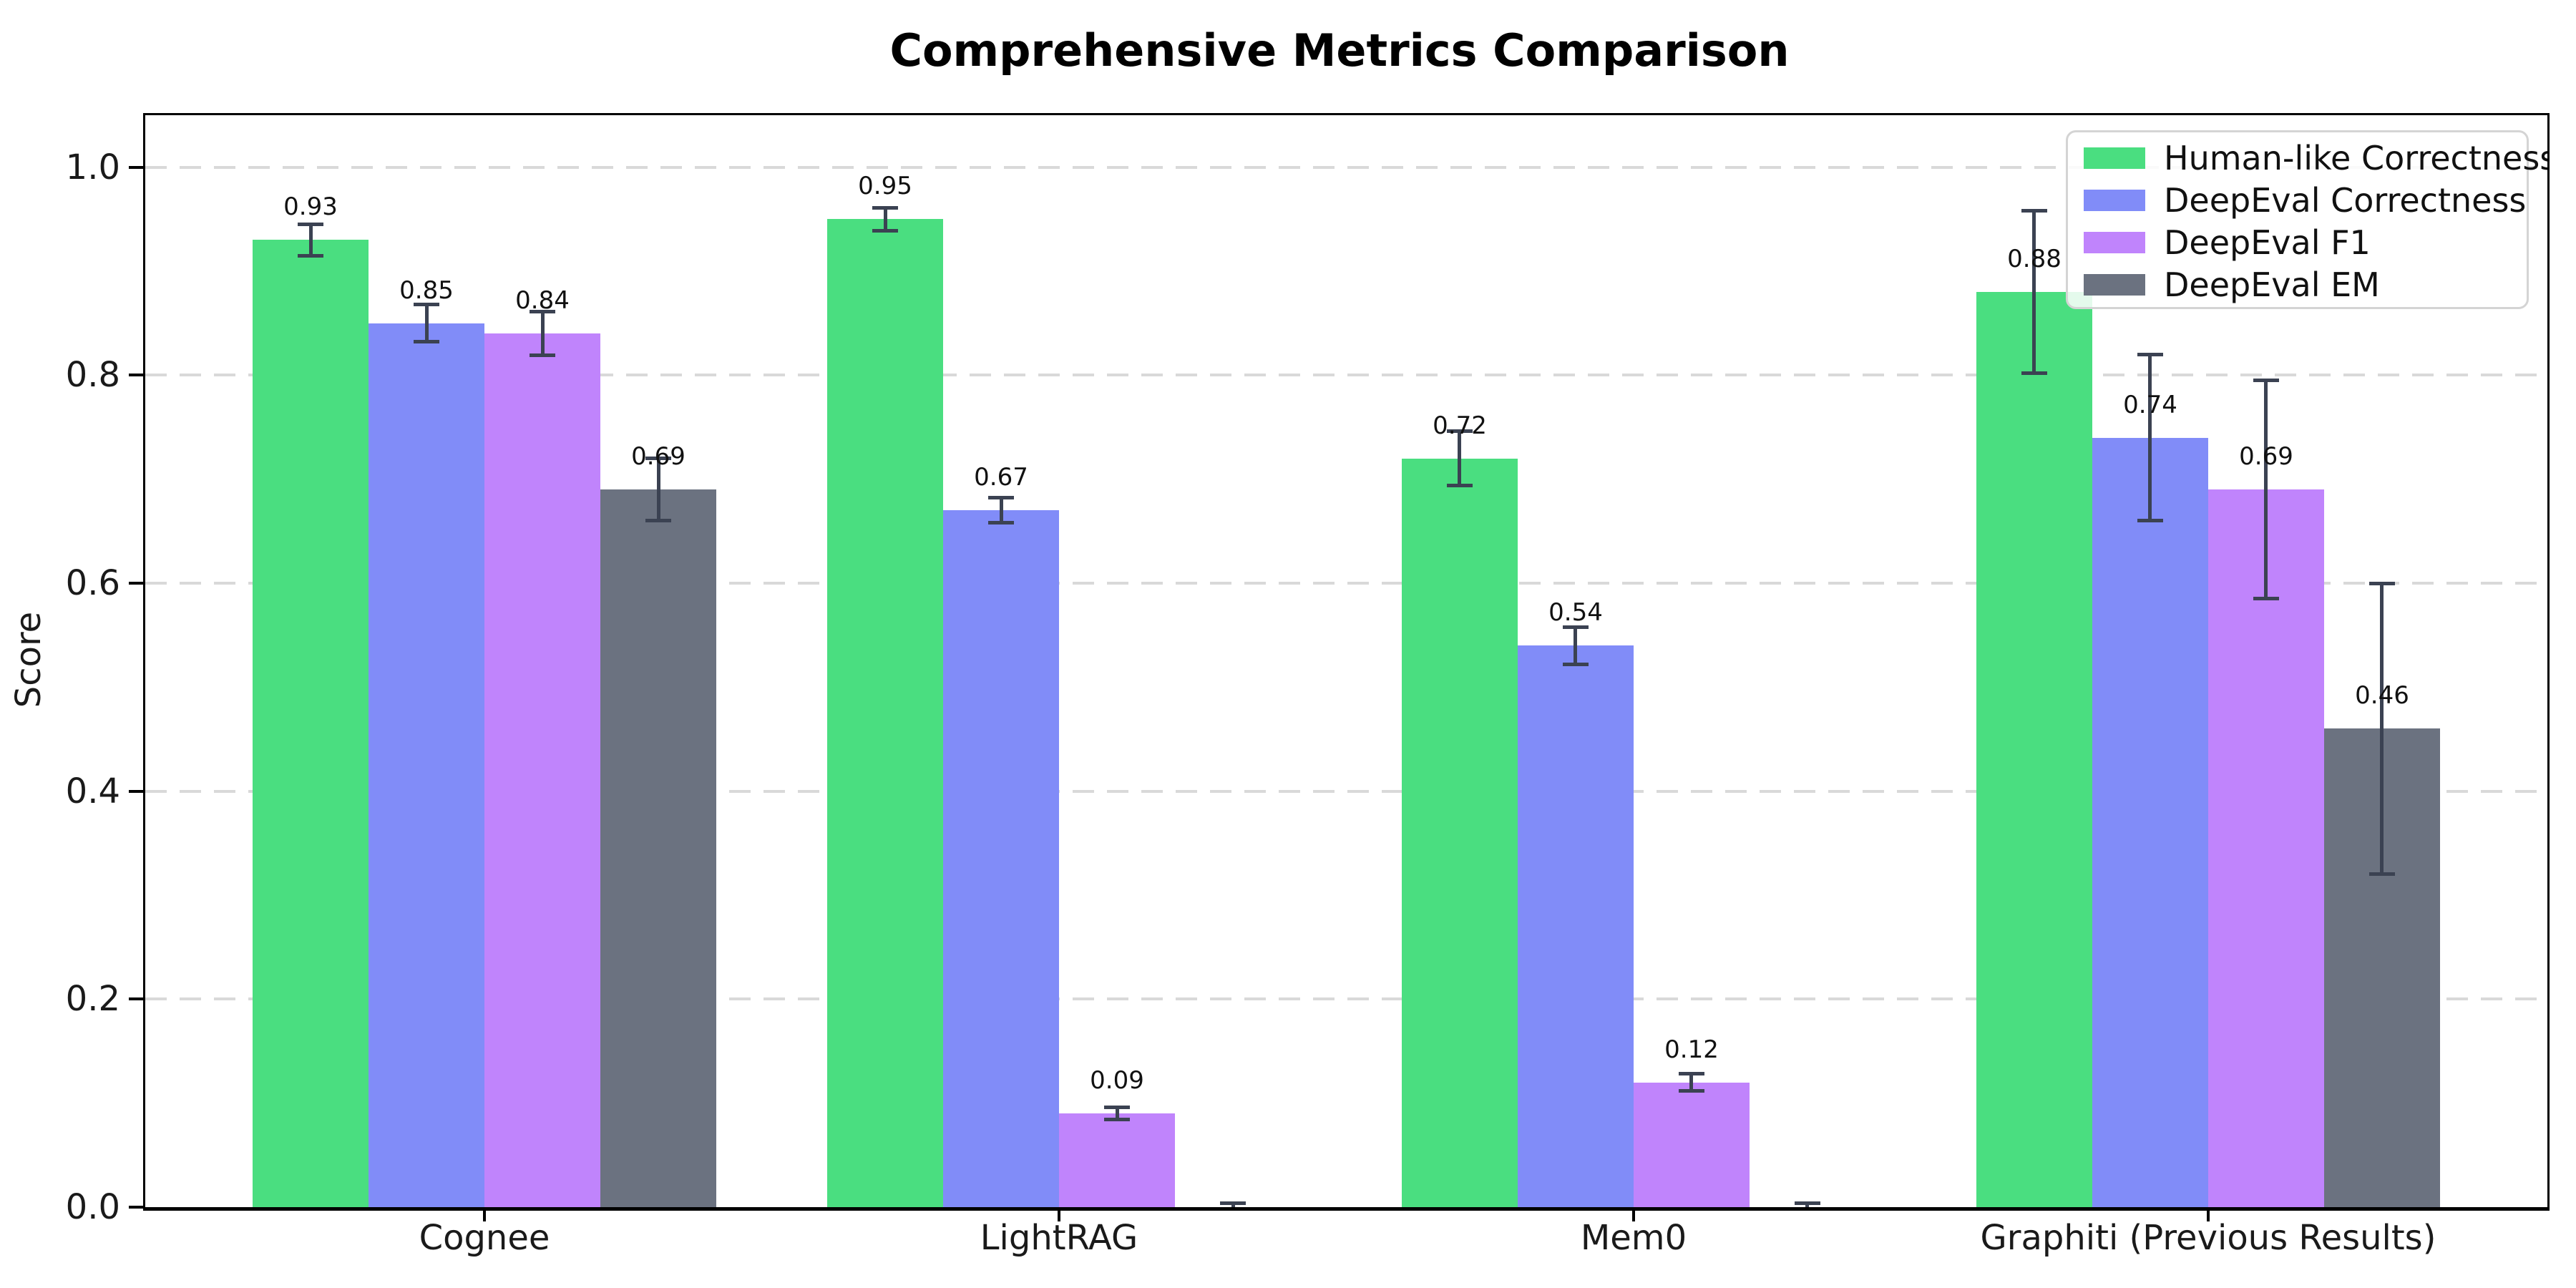 The height and width of the screenshot is (1288, 2576). What do you see at coordinates (1691, 1049) in the screenshot?
I see `bar-value-label: 0.12` at bounding box center [1691, 1049].